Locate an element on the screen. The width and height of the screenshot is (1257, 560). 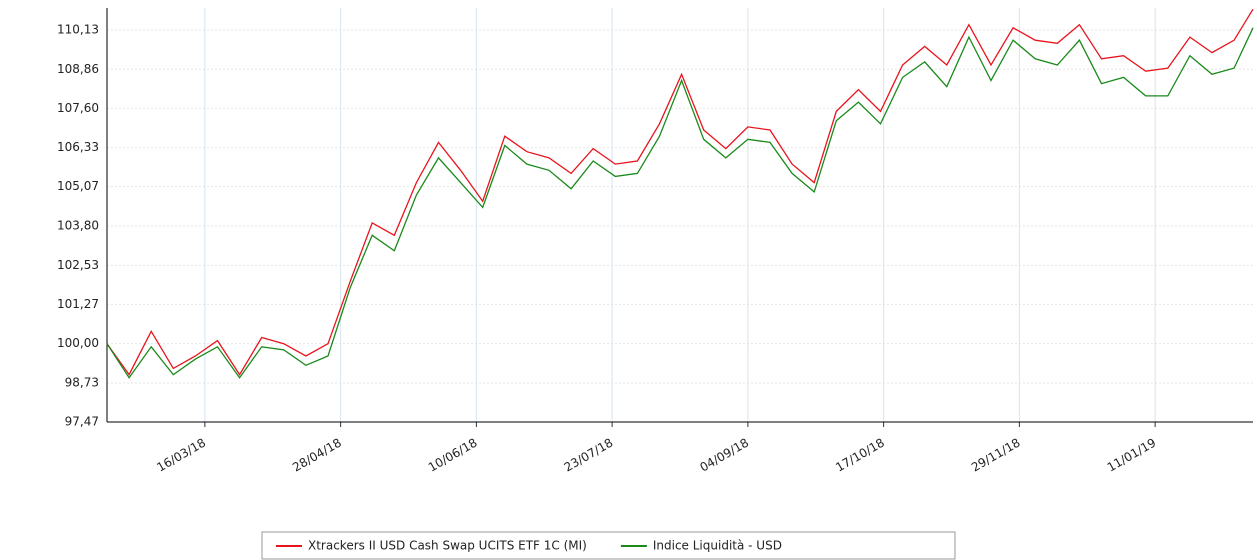
x-tick-label: 29/11/18 is located at coordinates (996, 455).